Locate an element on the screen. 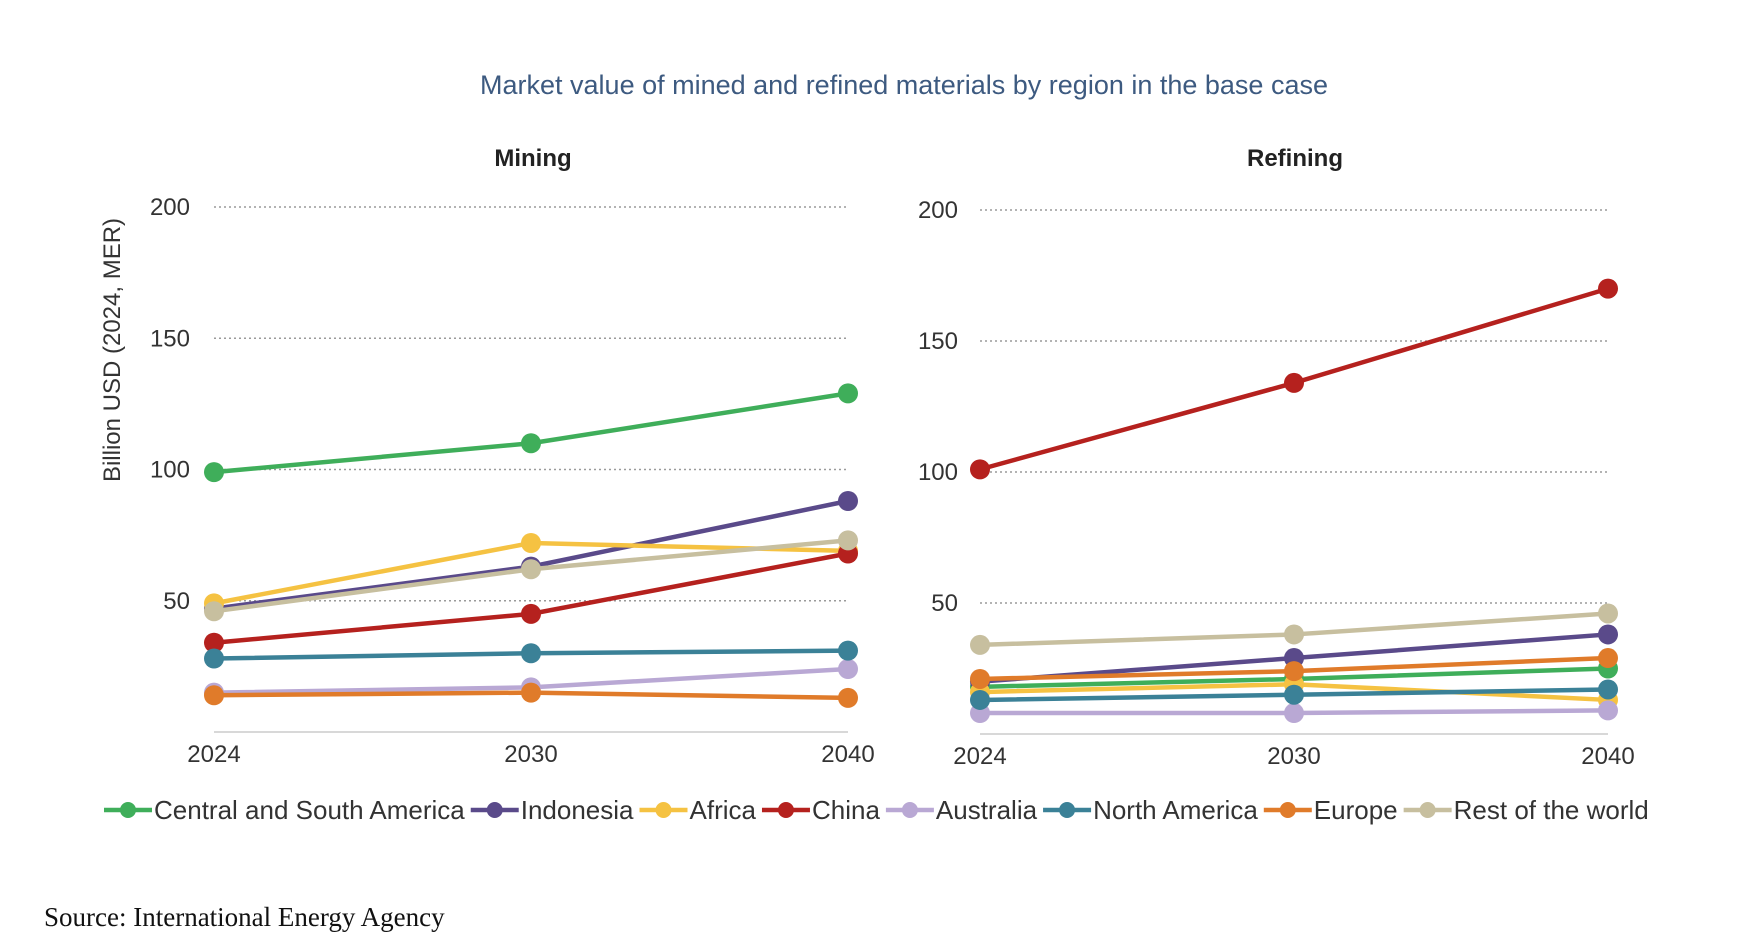  panel-title: Mining is located at coordinates (532, 158).